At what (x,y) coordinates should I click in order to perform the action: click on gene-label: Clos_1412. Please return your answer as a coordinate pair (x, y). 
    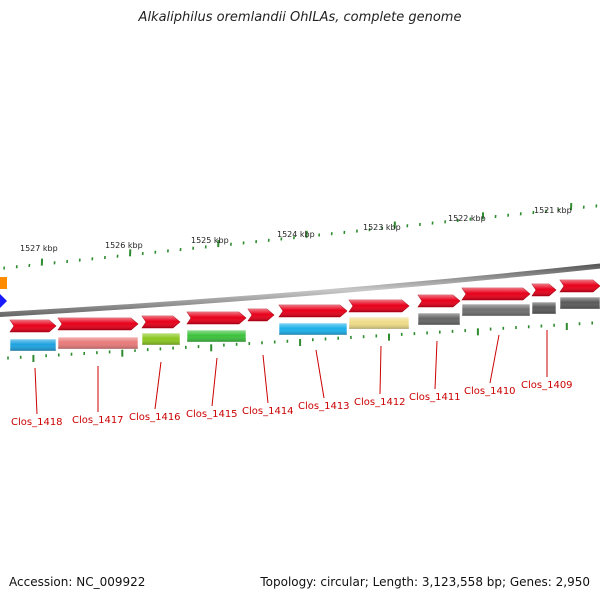
    Looking at the image, I should click on (380, 402).